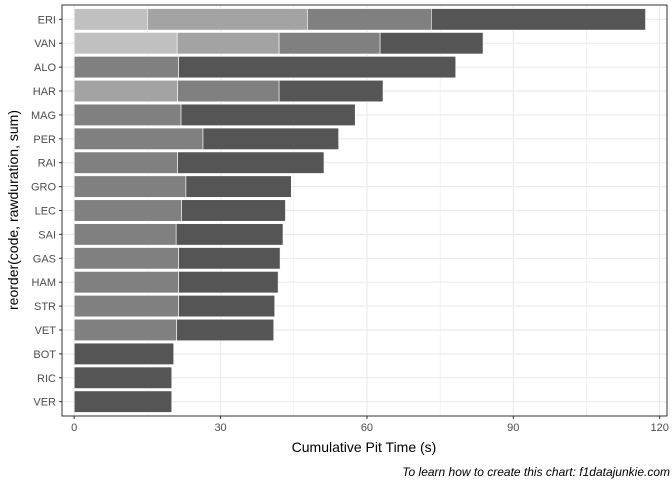 The height and width of the screenshot is (480, 672). Describe the element at coordinates (513, 428) in the screenshot. I see `x-tick-label: 90` at that location.